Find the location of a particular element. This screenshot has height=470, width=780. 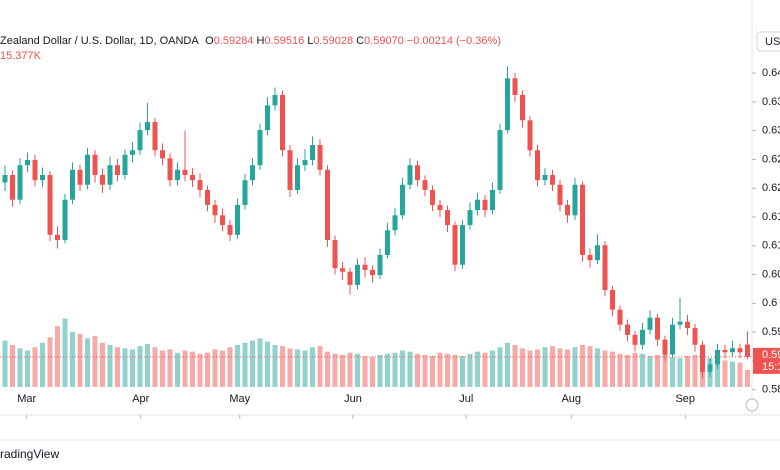

currency-button is located at coordinates (768, 41).